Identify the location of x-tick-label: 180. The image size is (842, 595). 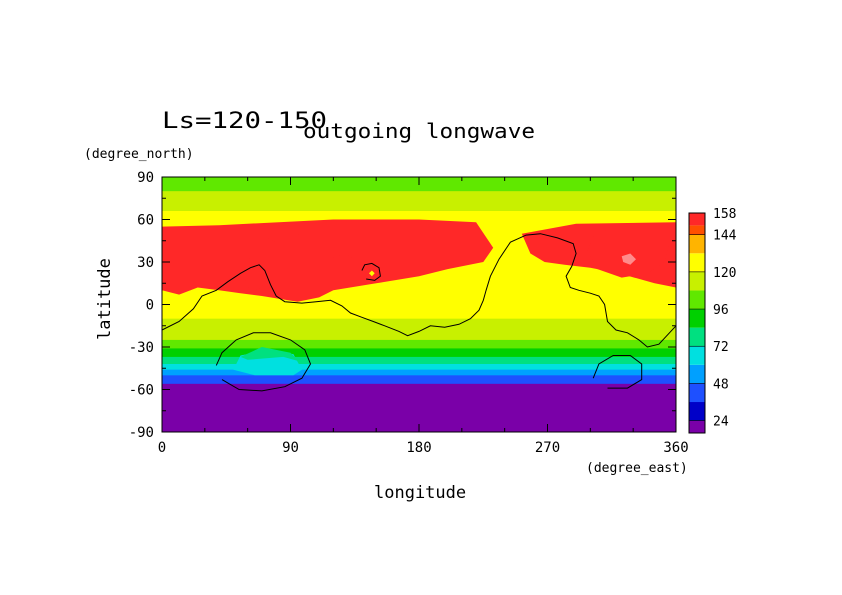
(418, 448).